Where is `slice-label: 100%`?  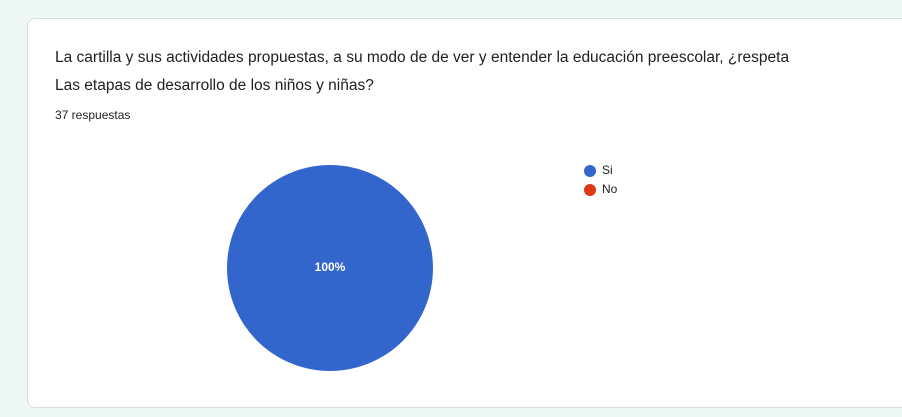 slice-label: 100% is located at coordinates (330, 267).